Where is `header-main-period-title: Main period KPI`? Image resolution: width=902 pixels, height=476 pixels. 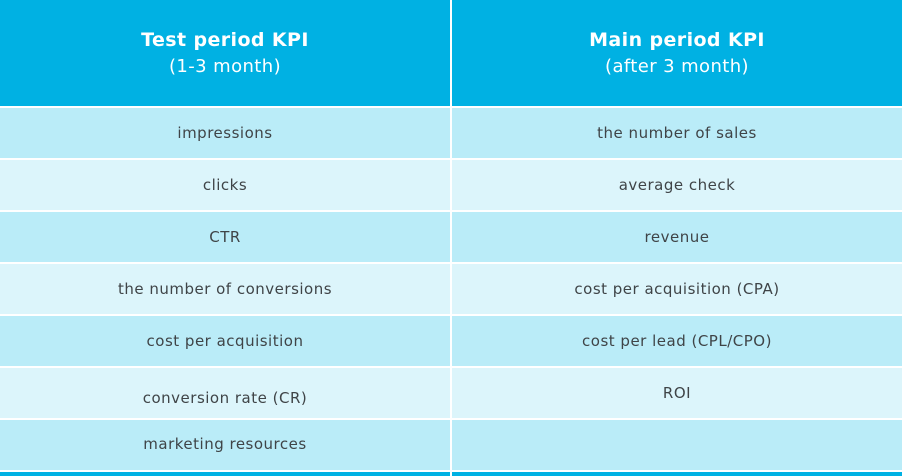
header-main-period-title: Main period KPI is located at coordinates (677, 39).